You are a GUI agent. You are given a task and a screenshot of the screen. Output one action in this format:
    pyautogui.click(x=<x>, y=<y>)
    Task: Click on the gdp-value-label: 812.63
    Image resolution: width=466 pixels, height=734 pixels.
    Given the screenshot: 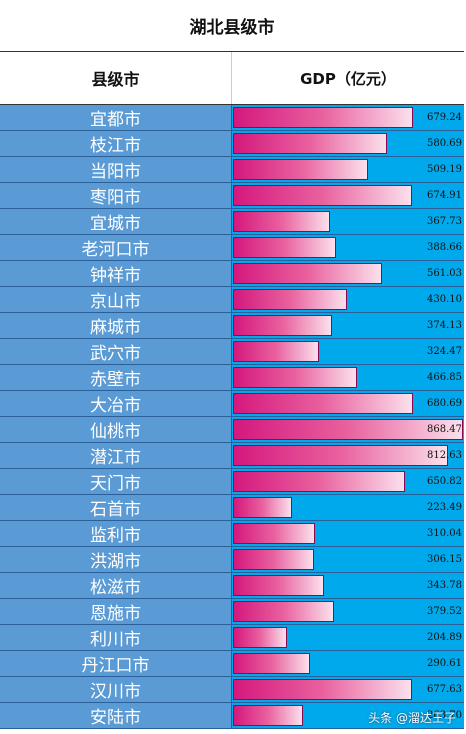 What is the action you would take?
    pyautogui.click(x=444, y=455)
    